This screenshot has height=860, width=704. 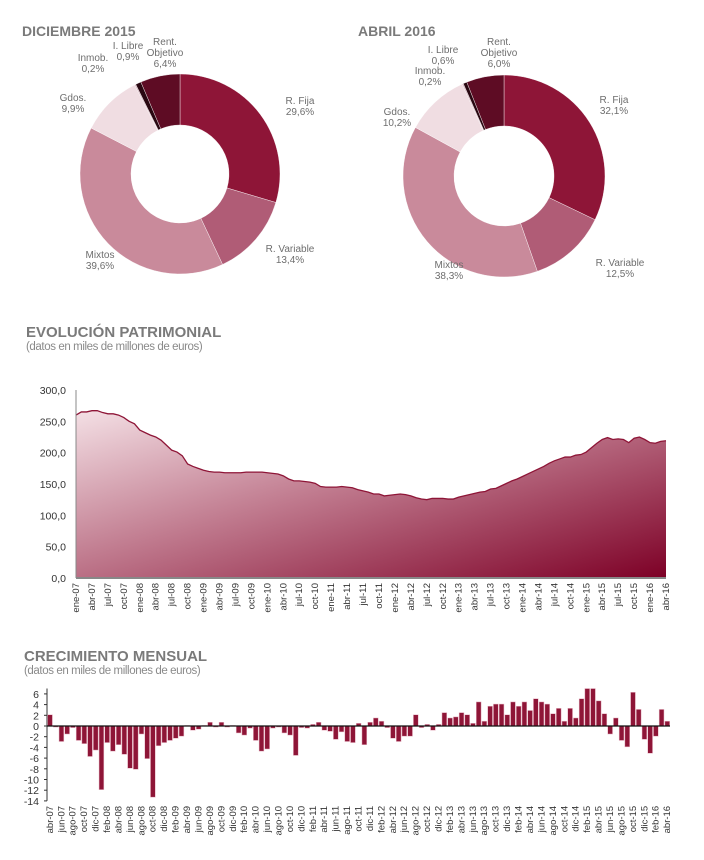 What do you see at coordinates (235, 595) in the screenshot?
I see `x-tick-label: jul-09` at bounding box center [235, 595].